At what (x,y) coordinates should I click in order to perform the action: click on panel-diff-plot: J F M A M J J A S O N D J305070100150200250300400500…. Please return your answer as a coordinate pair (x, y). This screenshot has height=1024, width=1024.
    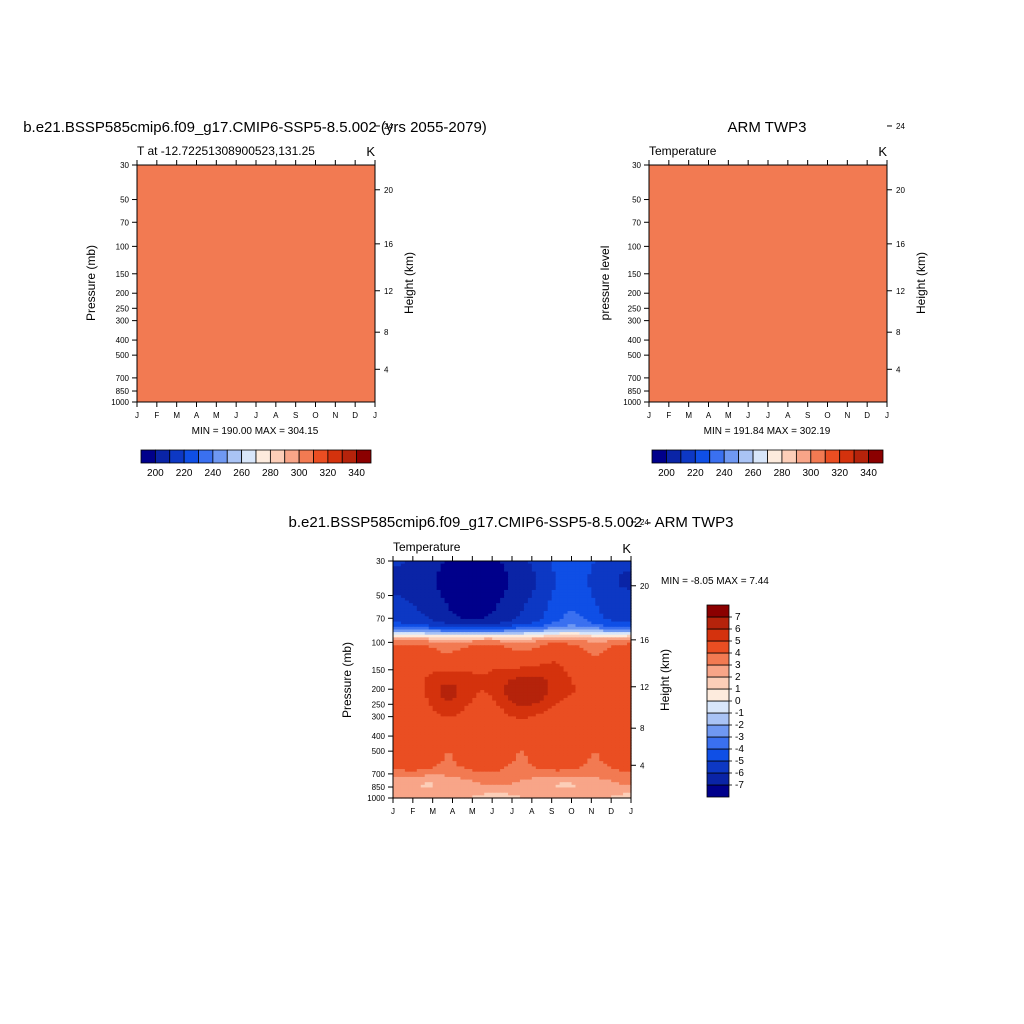
    Looking at the image, I should click on (508, 667).